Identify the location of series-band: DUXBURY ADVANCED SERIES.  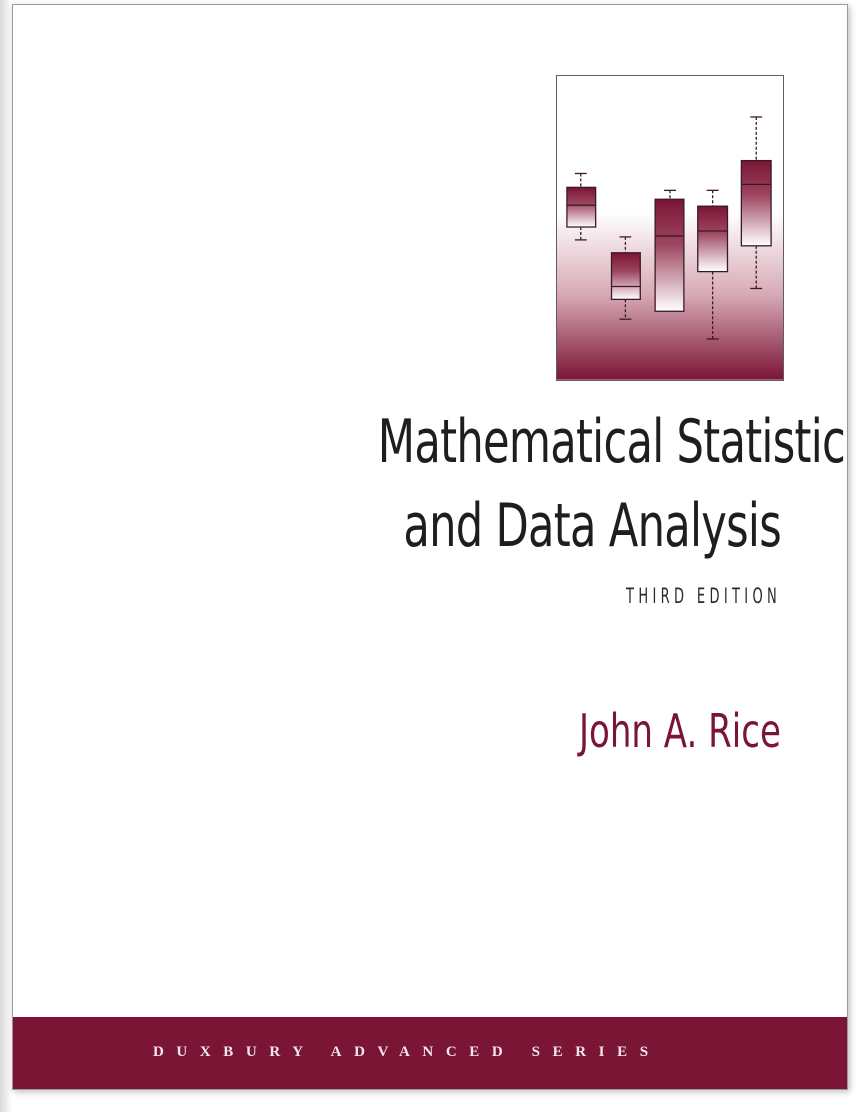
(430, 1053).